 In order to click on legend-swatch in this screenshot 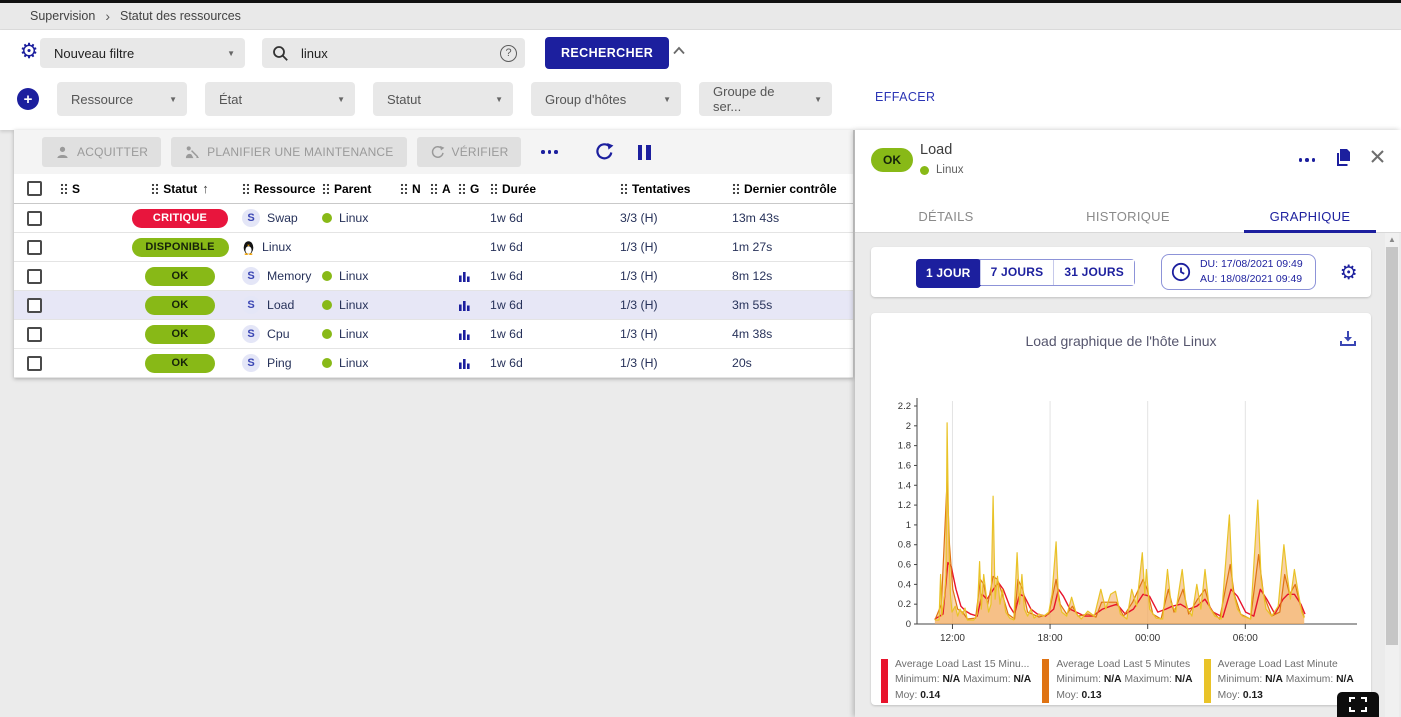, I will do `click(1046, 681)`.